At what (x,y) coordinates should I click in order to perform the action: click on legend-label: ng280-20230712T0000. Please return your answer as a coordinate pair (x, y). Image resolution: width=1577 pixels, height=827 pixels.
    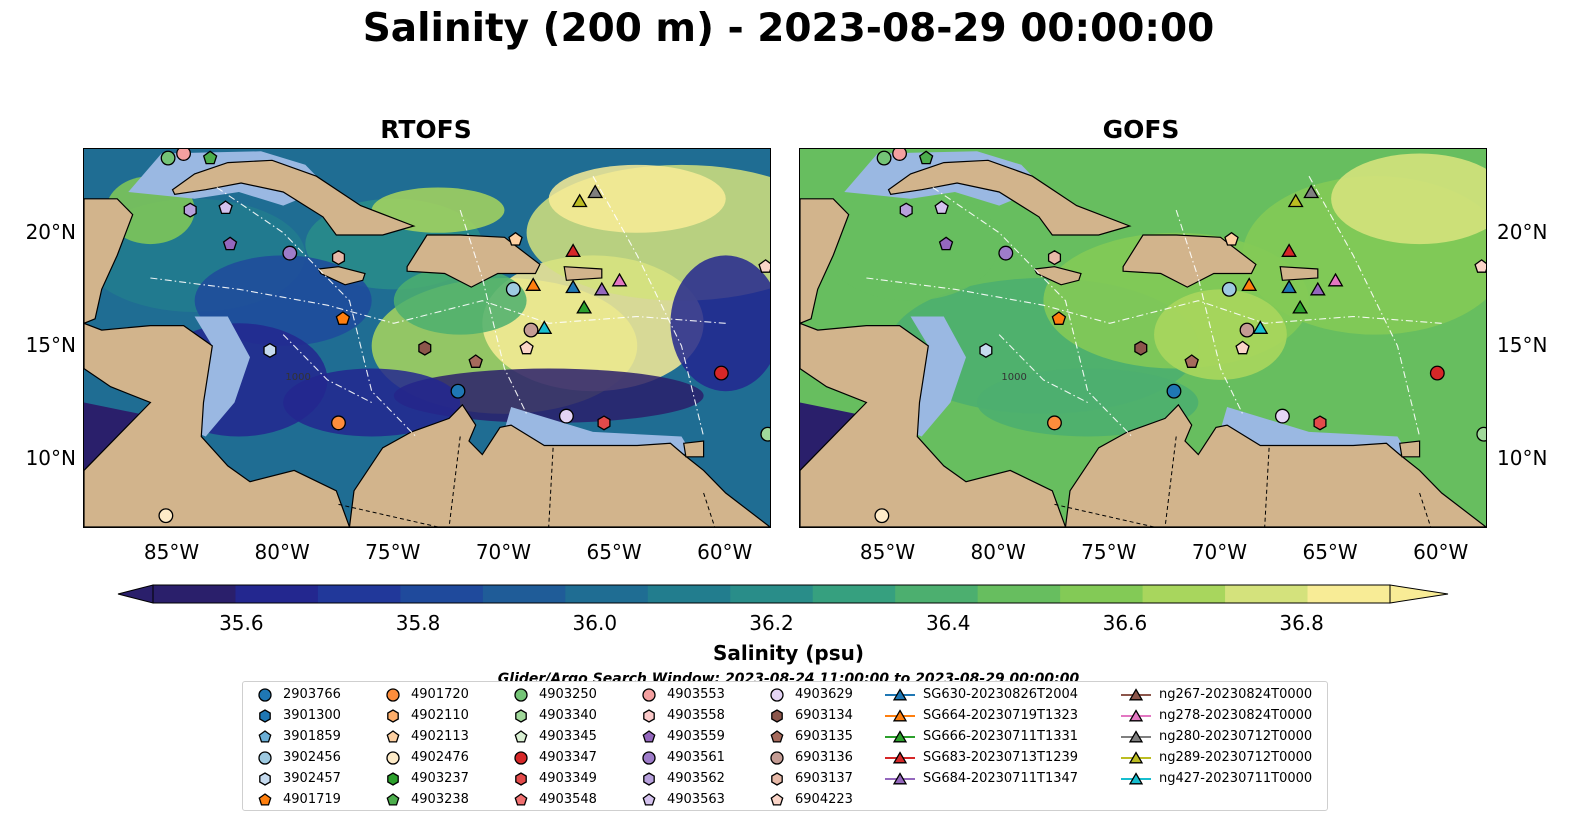
    Looking at the image, I should click on (1236, 736).